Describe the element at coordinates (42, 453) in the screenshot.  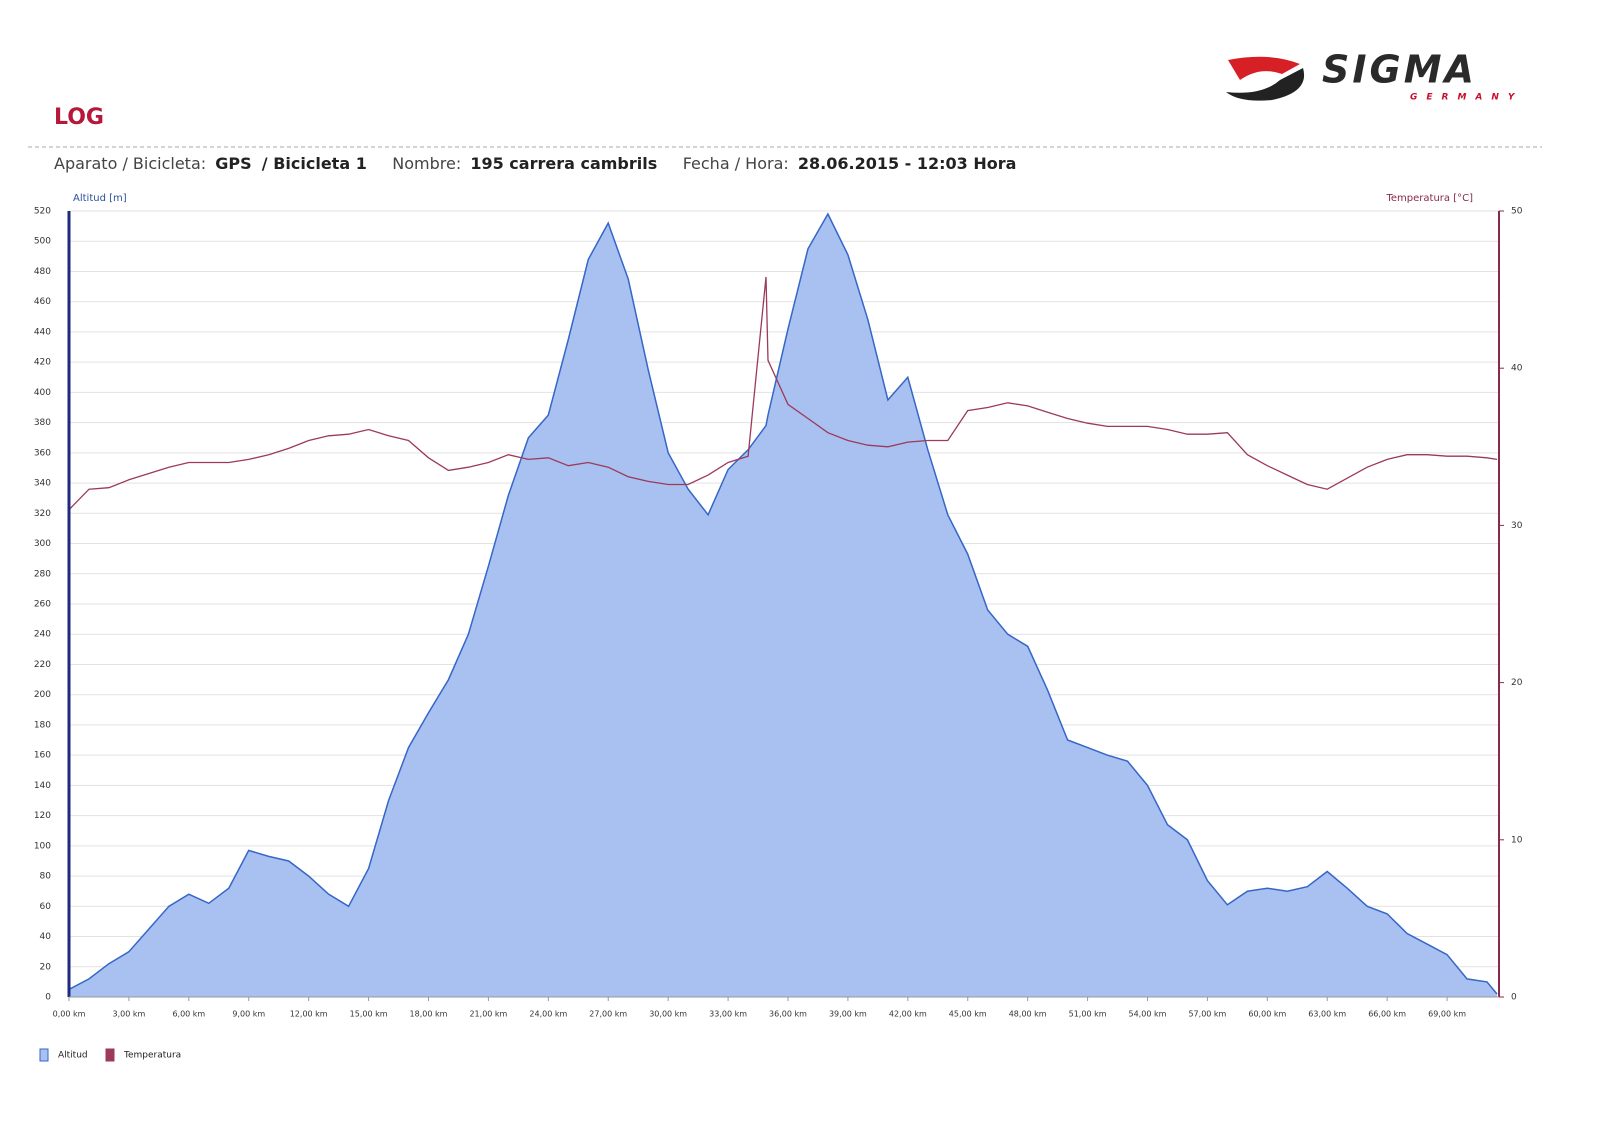
I see `y-tick-label: 360` at that location.